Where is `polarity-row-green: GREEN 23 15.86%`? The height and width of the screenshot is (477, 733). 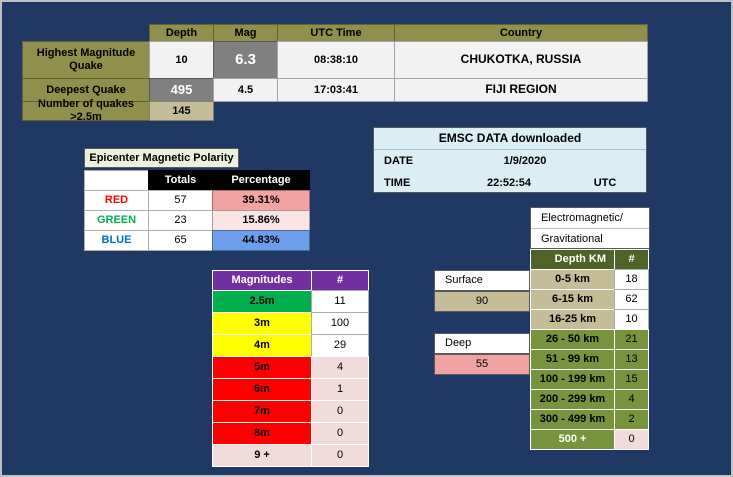 polarity-row-green: GREEN 23 15.86% is located at coordinates (197, 220).